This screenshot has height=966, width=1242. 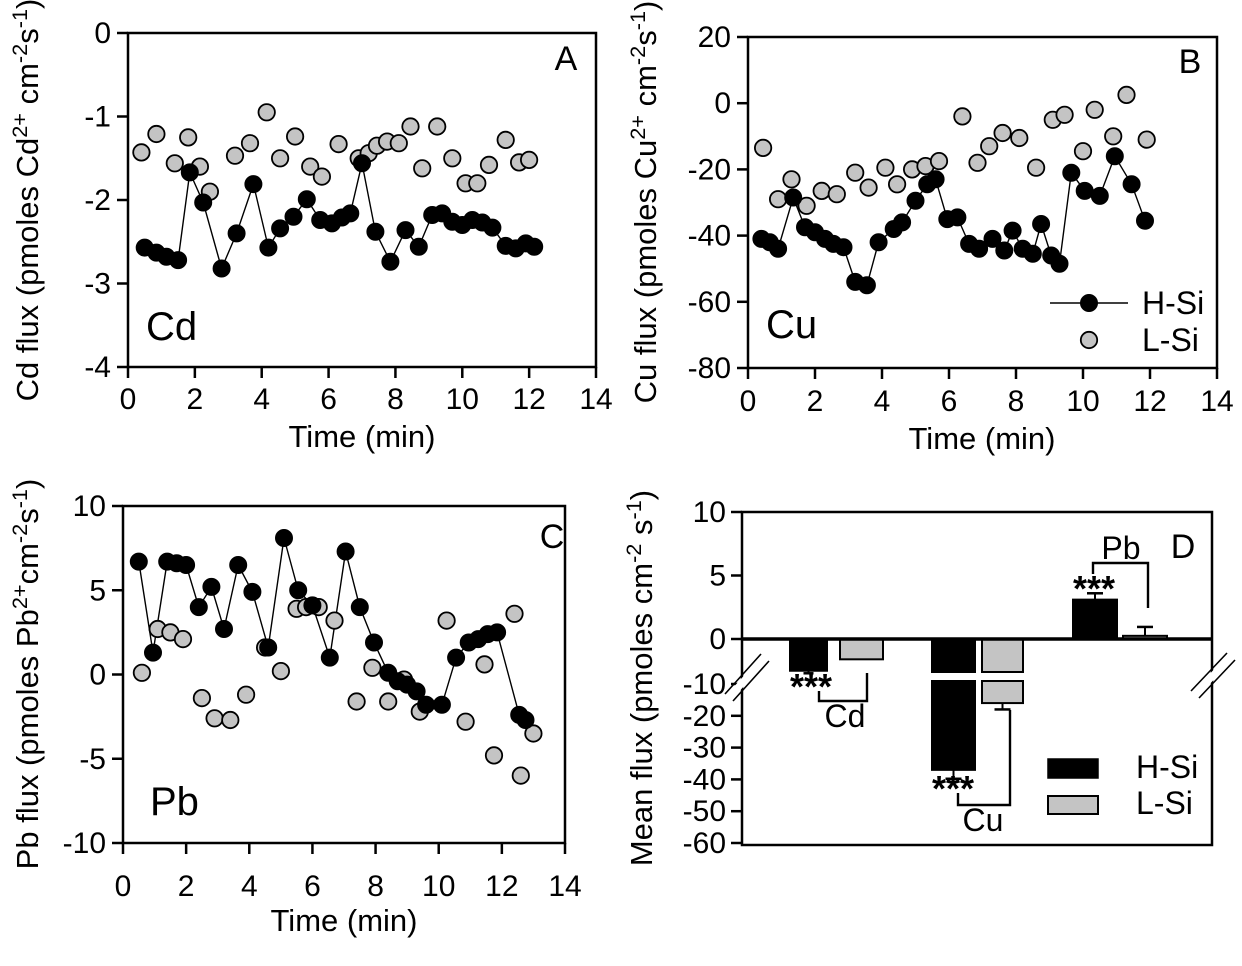 What do you see at coordinates (953, 725) in the screenshot?
I see `bar-hsi-cu-lower` at bounding box center [953, 725].